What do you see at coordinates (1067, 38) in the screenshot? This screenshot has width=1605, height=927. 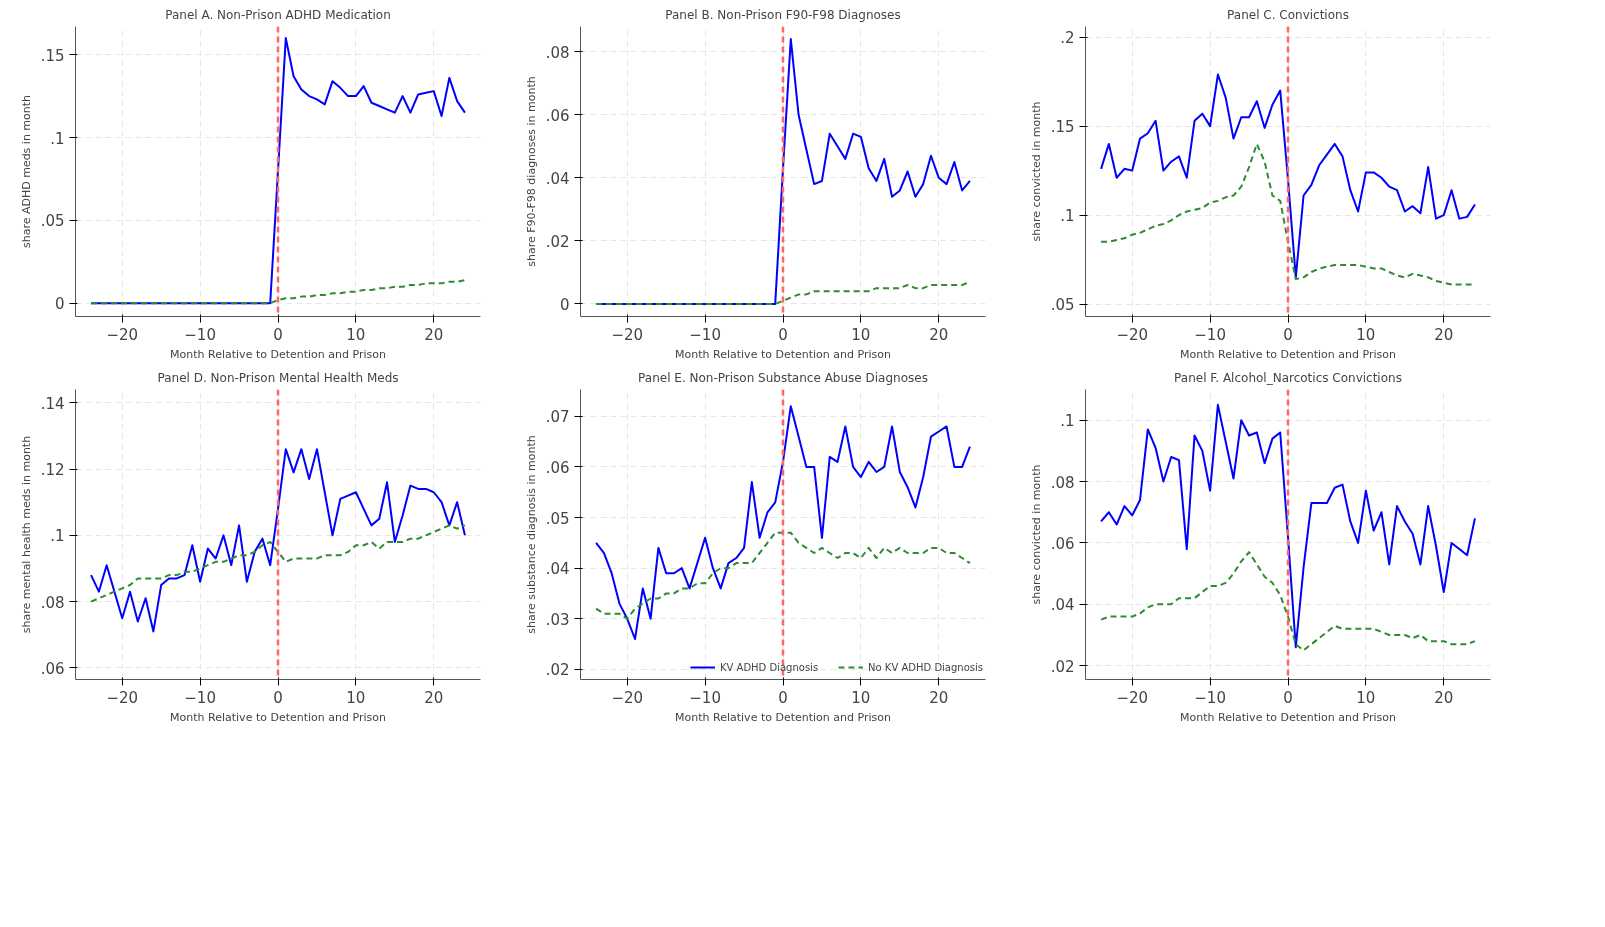 I see `y-tick-label: .2` at bounding box center [1067, 38].